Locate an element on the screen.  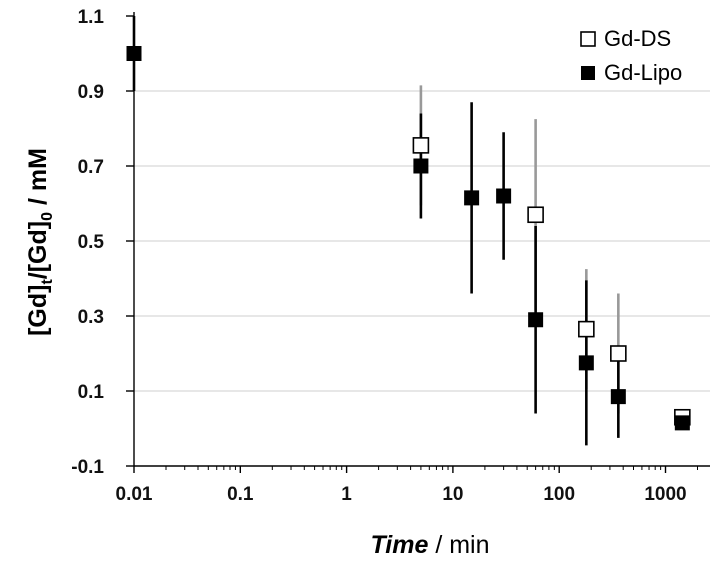
y-tick-label: 0.7 is located at coordinates (91, 167).